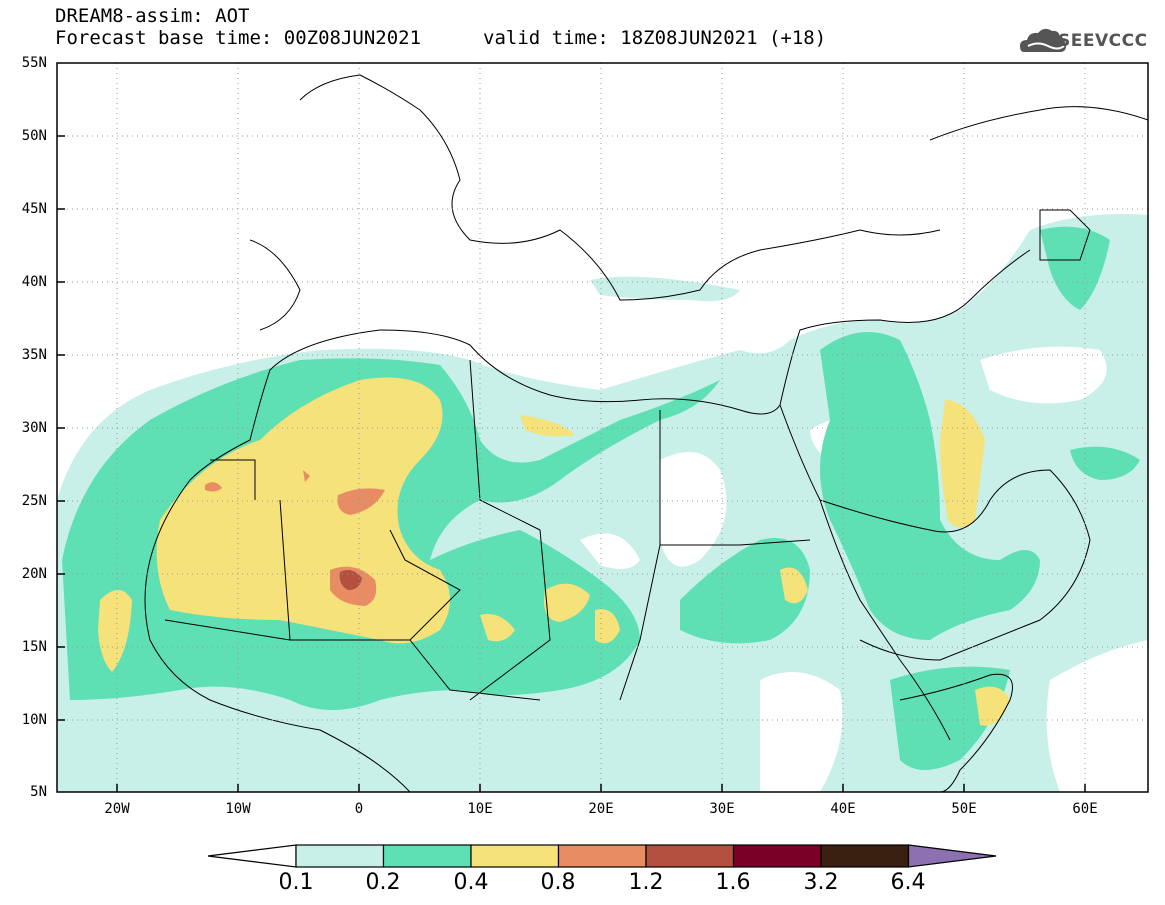  I want to click on lat-label: 45N, so click(34, 209).